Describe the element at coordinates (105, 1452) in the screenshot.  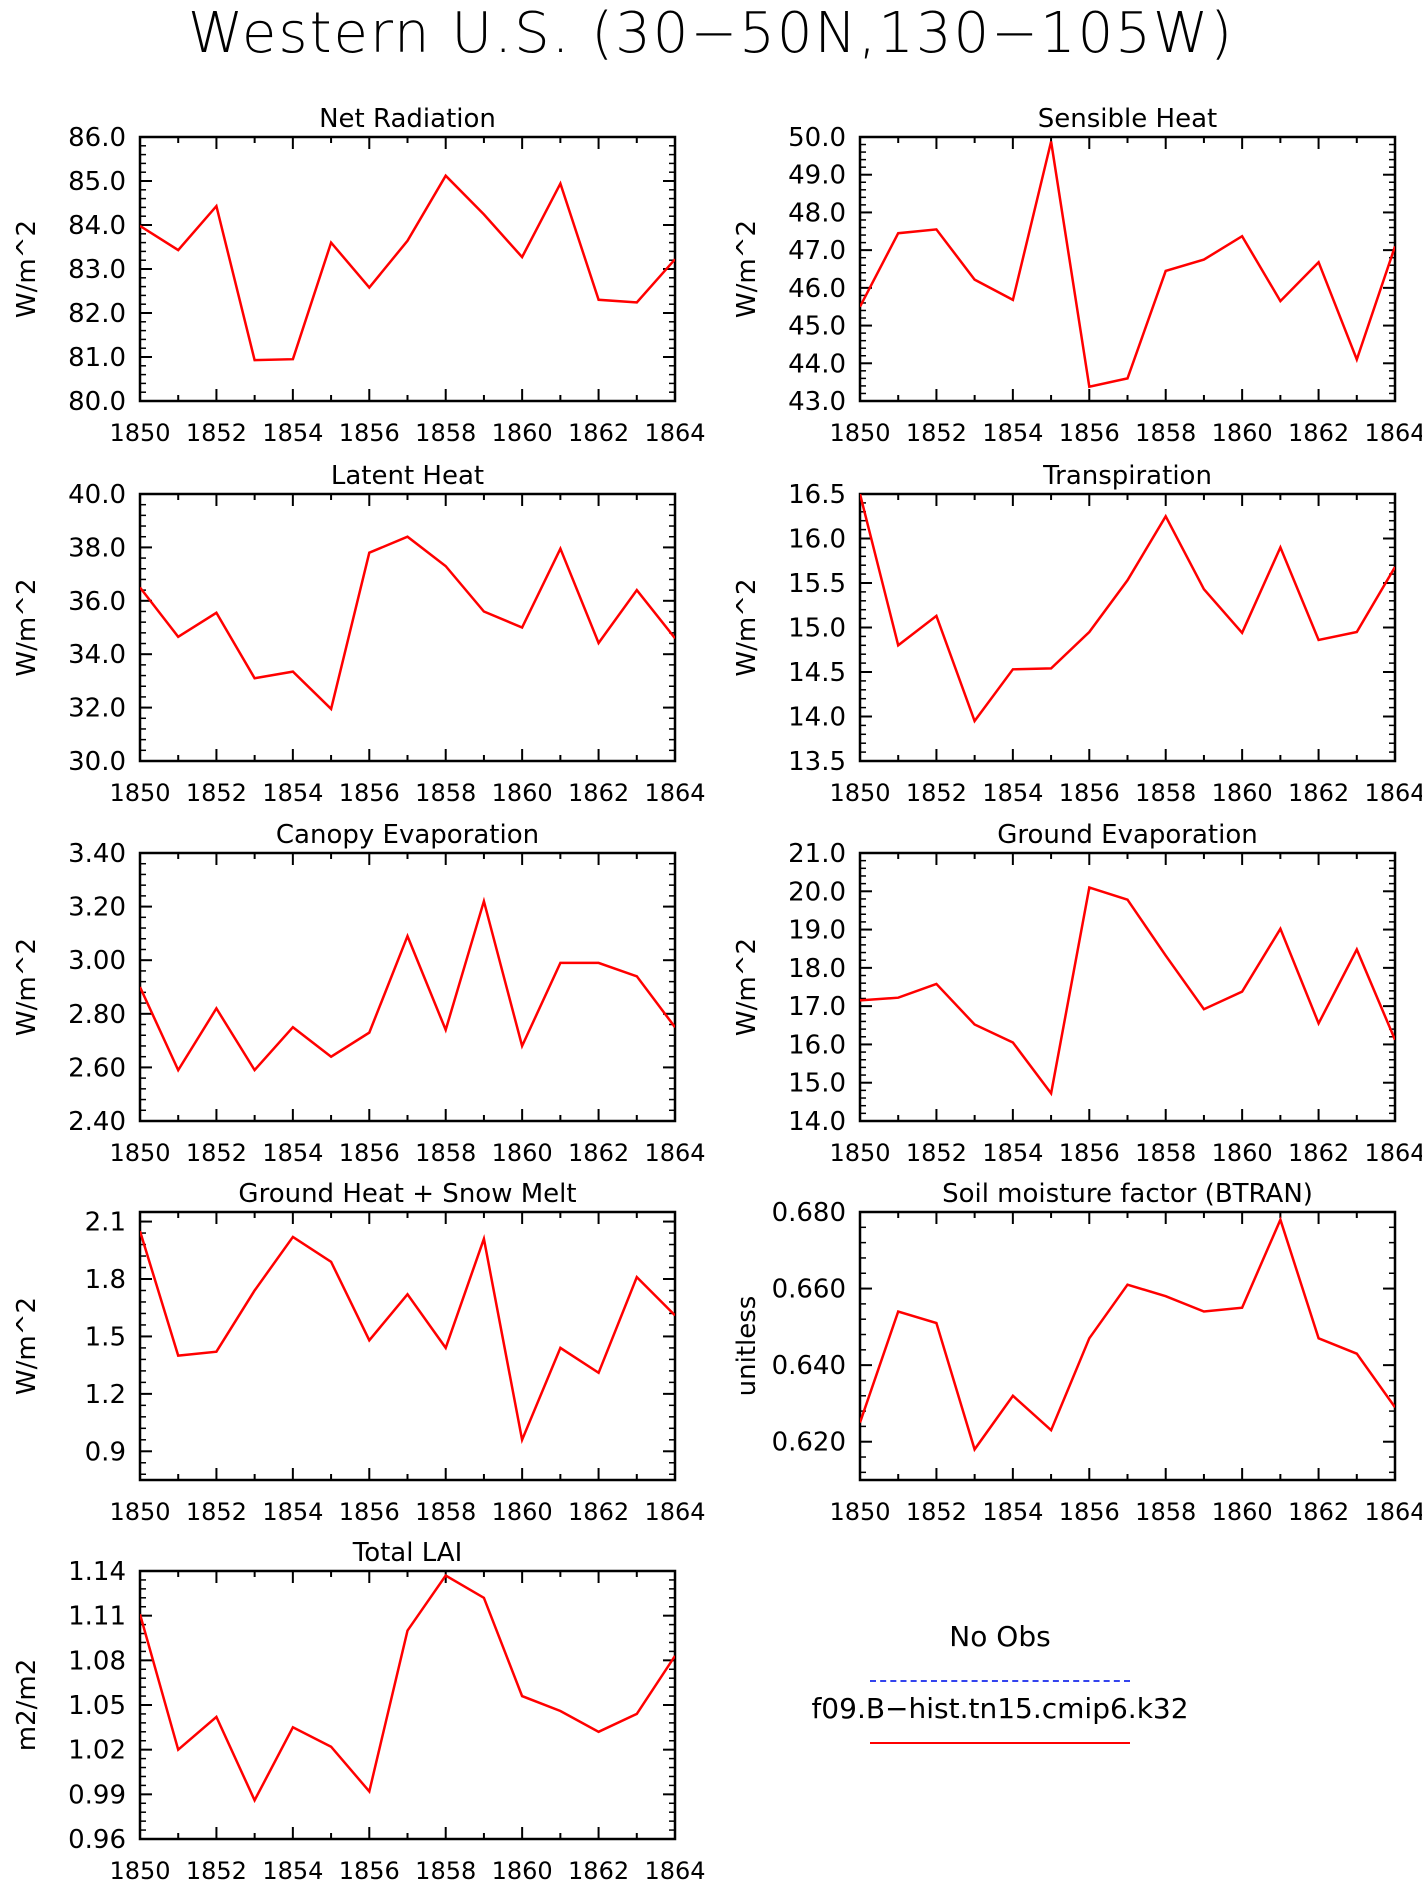
I see `y-tick-label: 0.9` at that location.